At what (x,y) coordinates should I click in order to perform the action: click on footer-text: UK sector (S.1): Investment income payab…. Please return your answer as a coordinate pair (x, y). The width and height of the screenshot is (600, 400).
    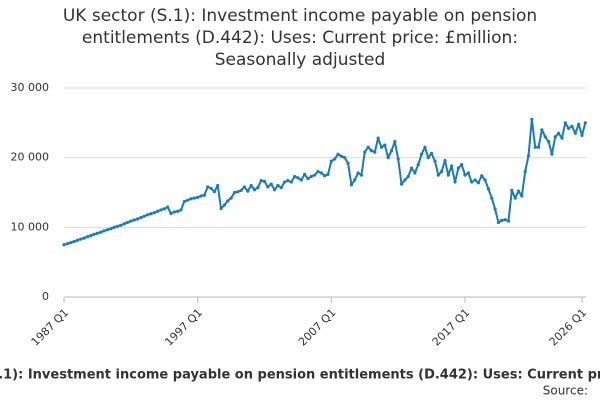
    Looking at the image, I should click on (300, 375).